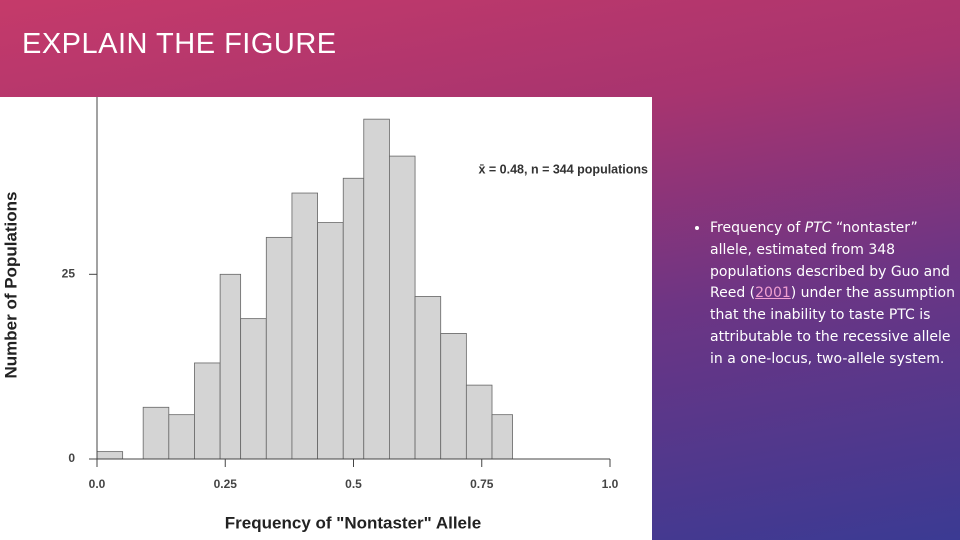 Image resolution: width=960 pixels, height=540 pixels. What do you see at coordinates (773, 293) in the screenshot?
I see `citation-link: 2001` at bounding box center [773, 293].